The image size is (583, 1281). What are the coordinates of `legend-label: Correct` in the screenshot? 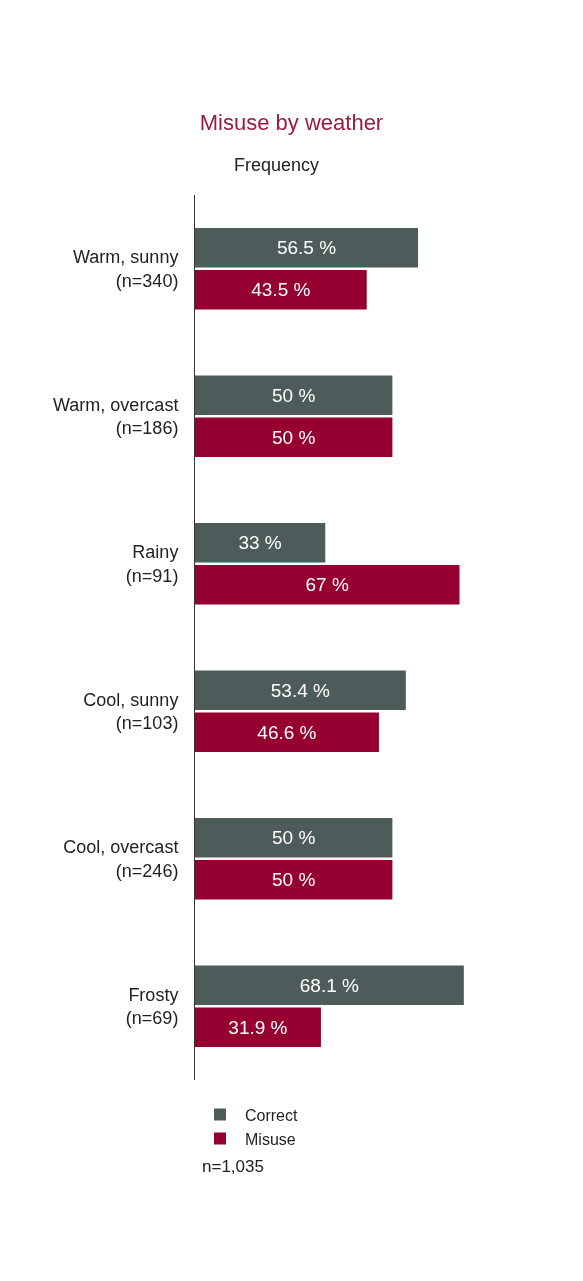 It's located at (272, 1115).